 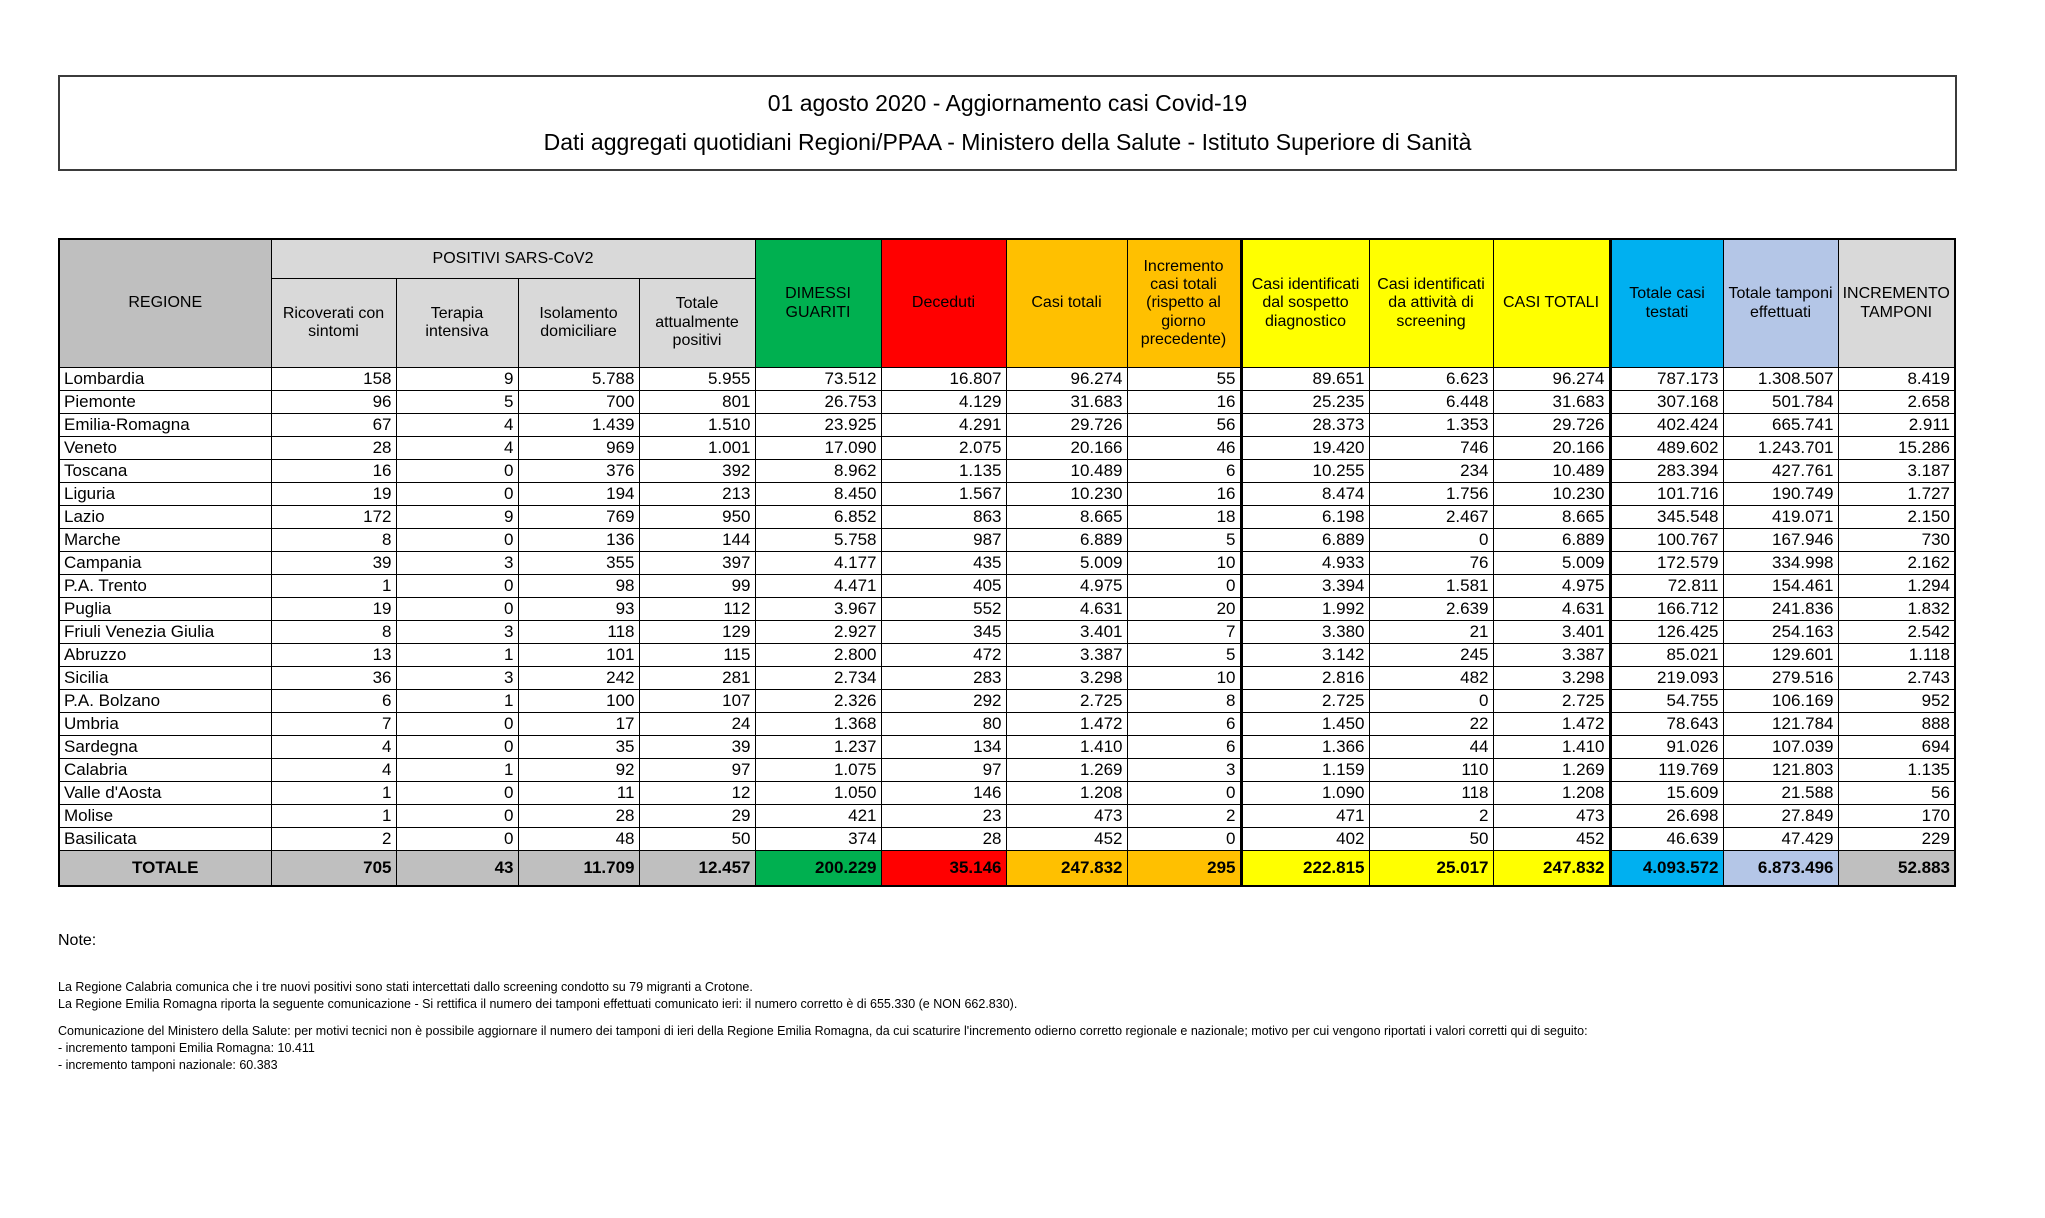 I want to click on total-label: TOTALE, so click(x=165, y=868).